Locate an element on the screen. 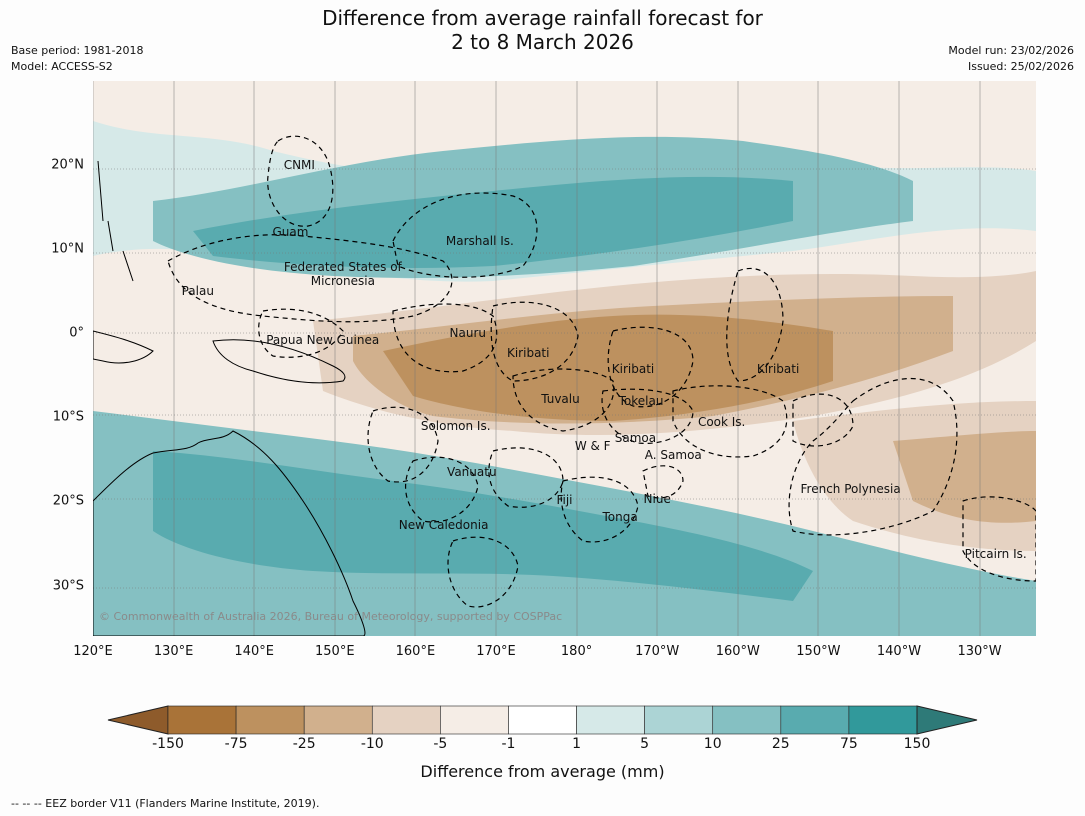 The image size is (1085, 816). base-period: Base period: 1981-2018 is located at coordinates (77, 50).